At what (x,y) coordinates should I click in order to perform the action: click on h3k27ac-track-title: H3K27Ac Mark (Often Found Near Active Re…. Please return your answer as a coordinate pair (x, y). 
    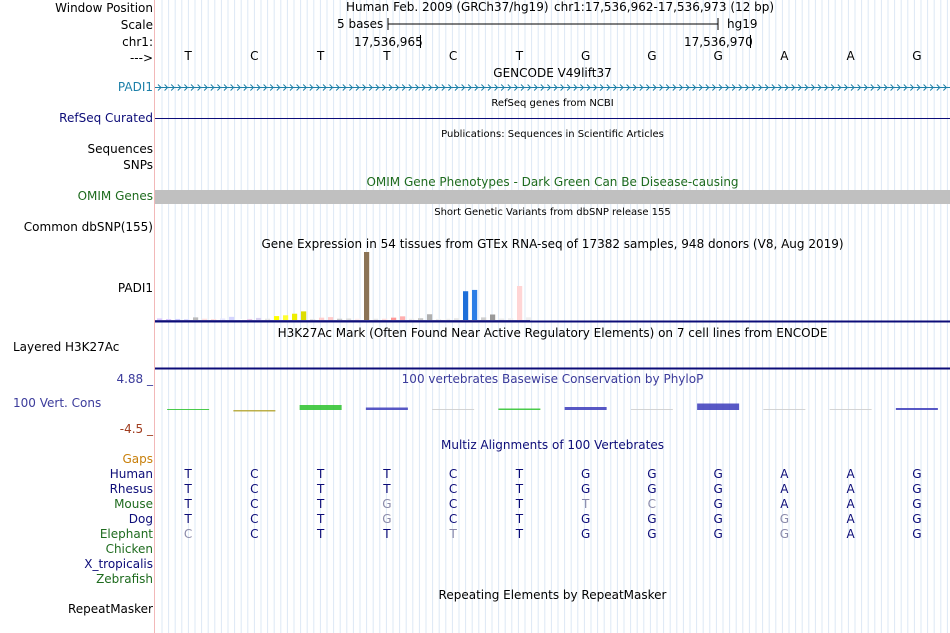
    Looking at the image, I should click on (552, 333).